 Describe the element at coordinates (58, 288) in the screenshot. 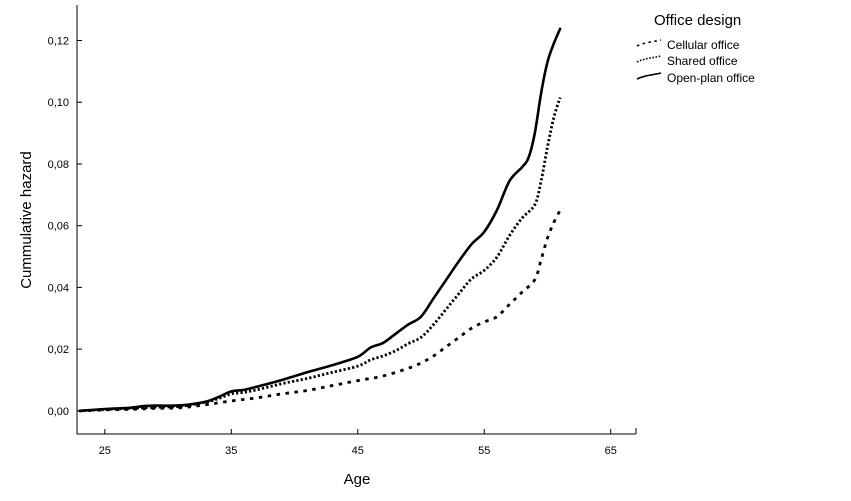

I see `y-tick-label: 0,04` at that location.